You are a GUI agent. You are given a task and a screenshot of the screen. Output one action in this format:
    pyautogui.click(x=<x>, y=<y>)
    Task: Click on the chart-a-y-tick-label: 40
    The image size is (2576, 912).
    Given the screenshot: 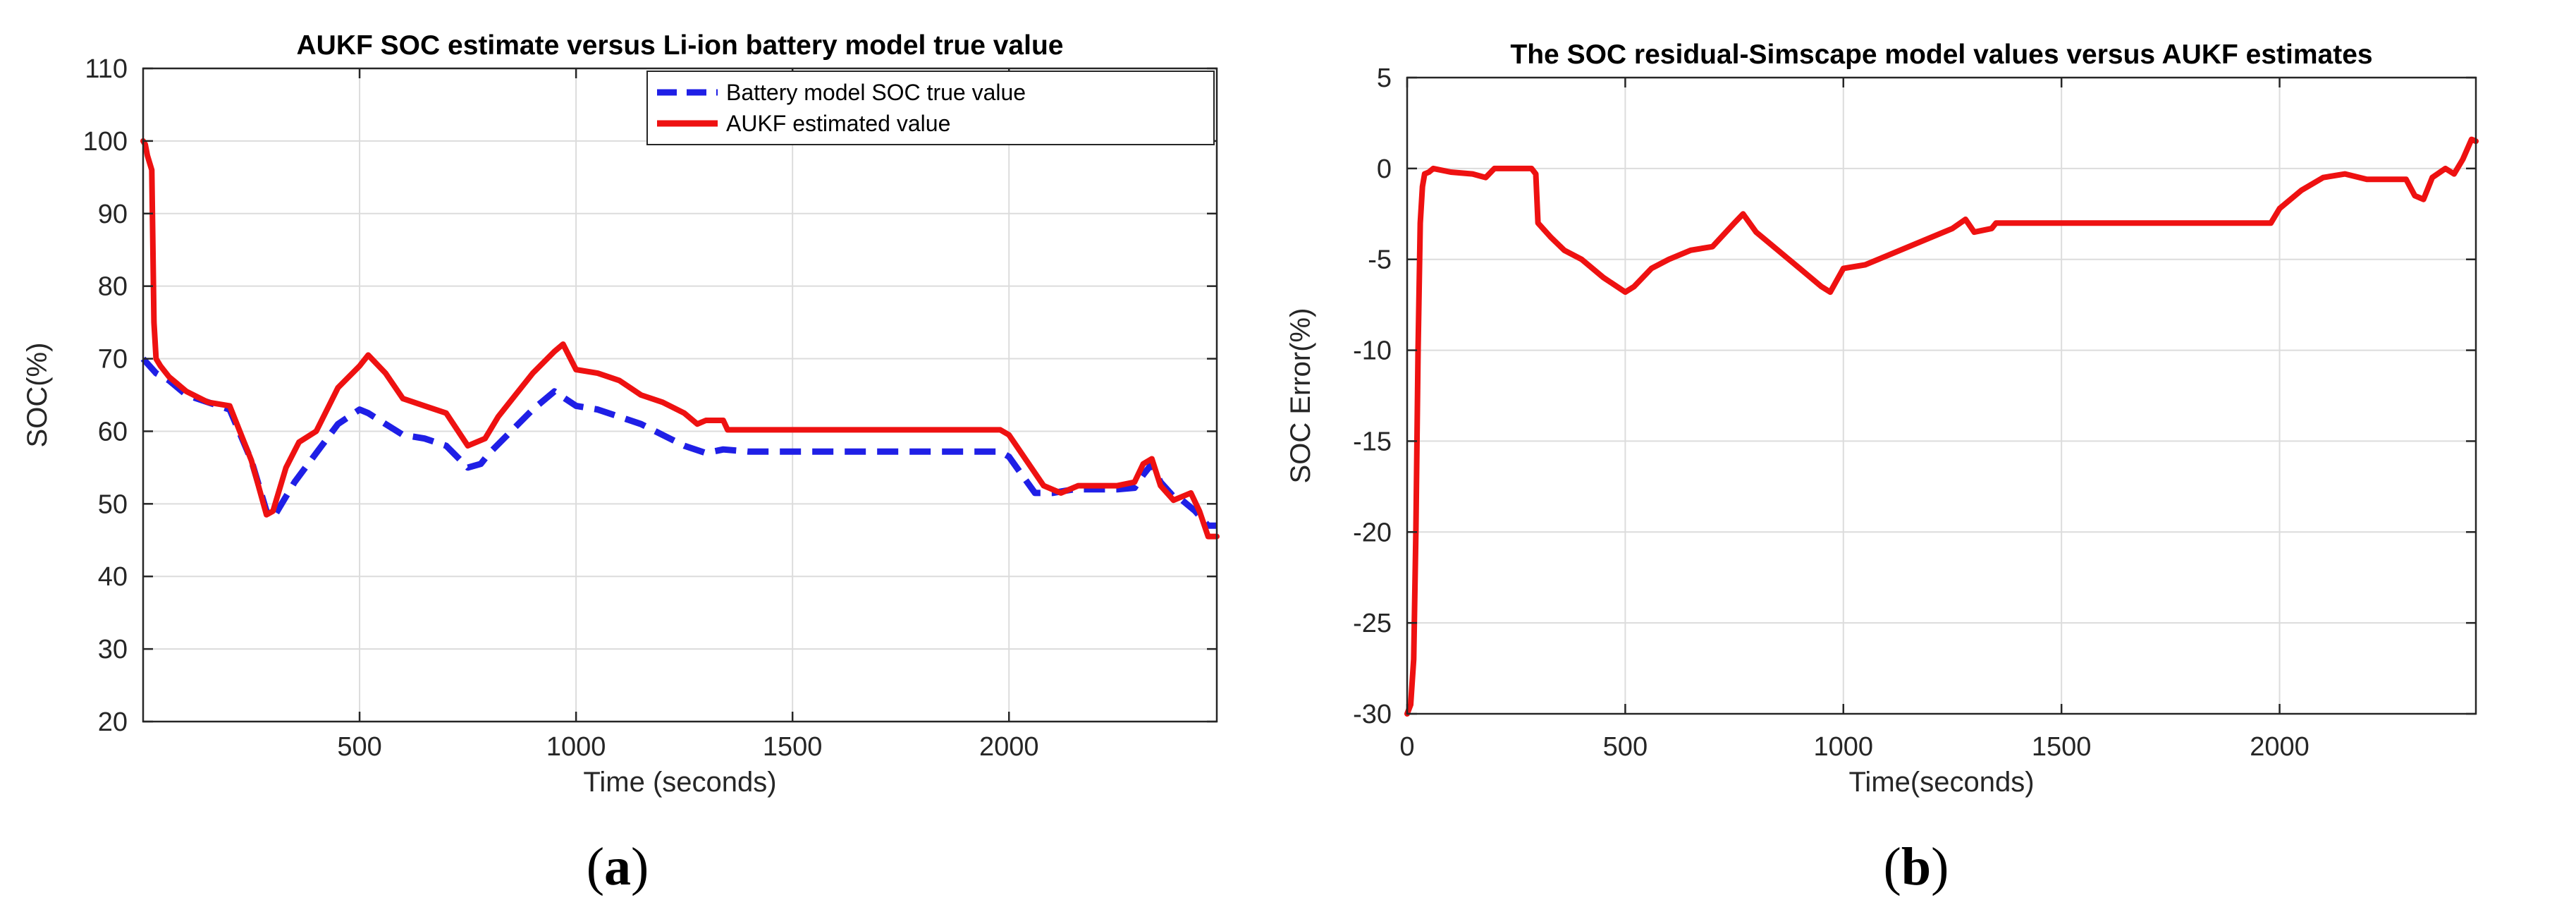 What is the action you would take?
    pyautogui.click(x=113, y=577)
    